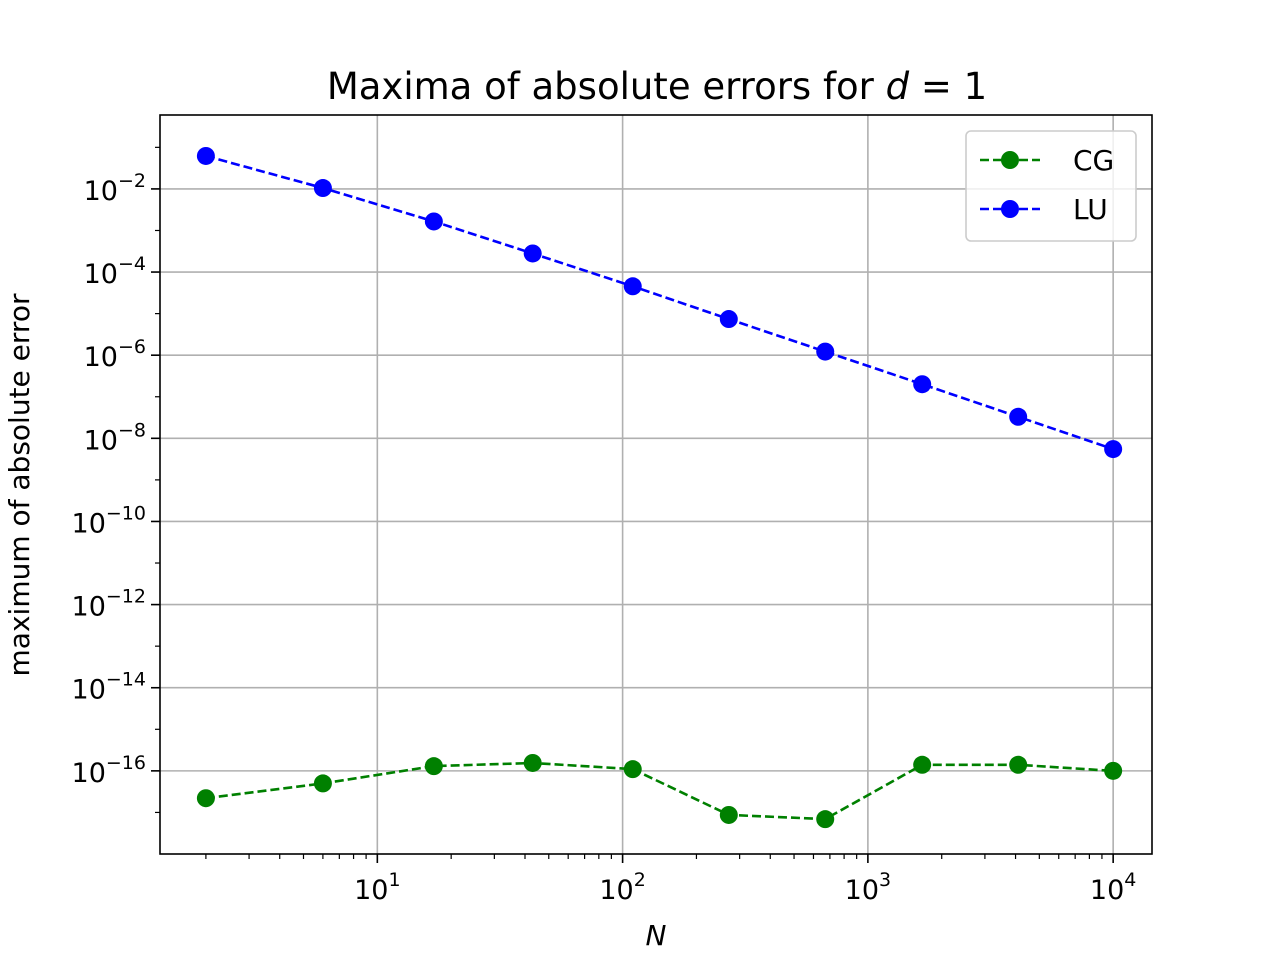 The image size is (1280, 960). I want to click on legend-label-lu: LU, so click(1090, 209).